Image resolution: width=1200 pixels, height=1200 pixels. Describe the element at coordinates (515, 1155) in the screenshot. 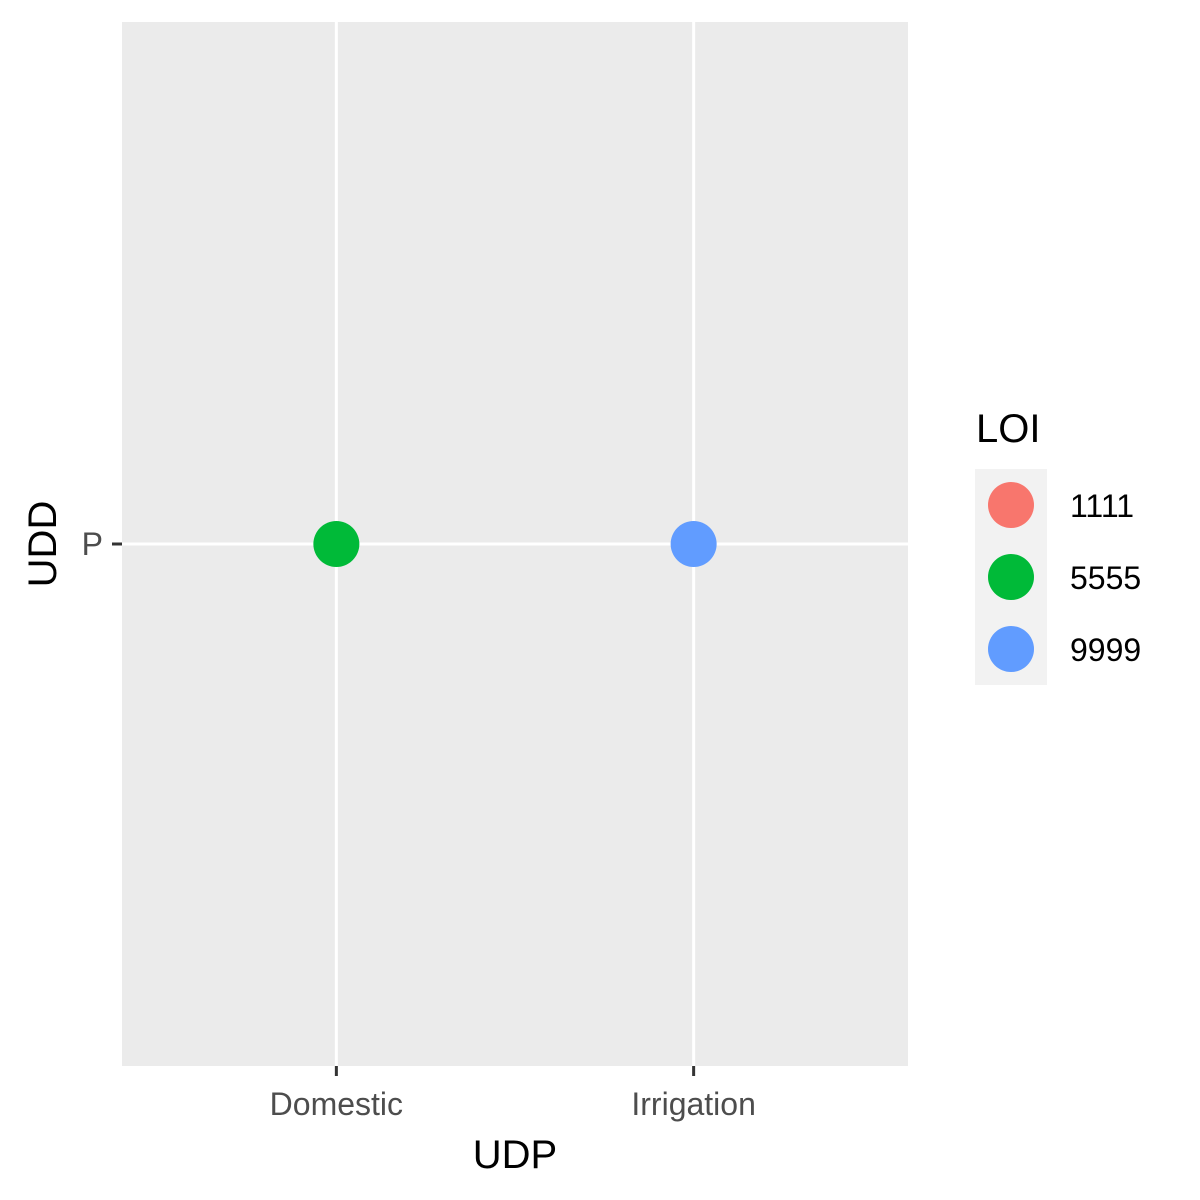

I see `x-axis-title: UDP` at that location.